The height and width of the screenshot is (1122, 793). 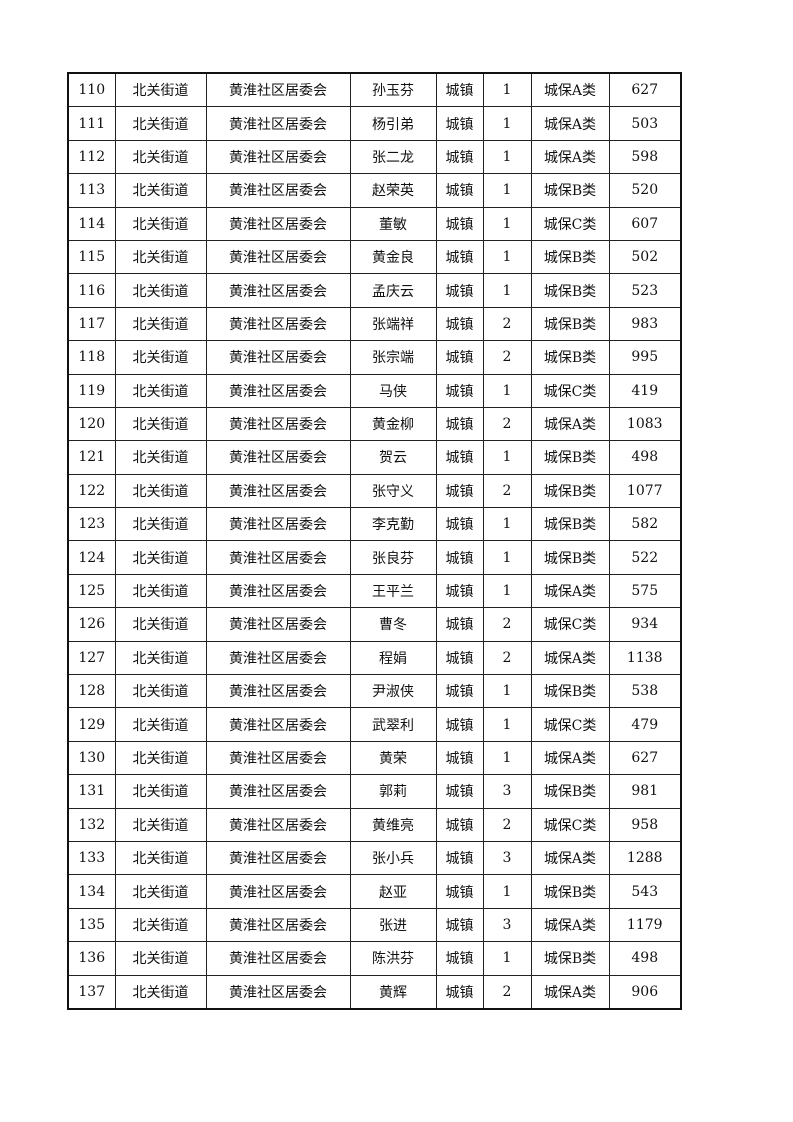 What do you see at coordinates (645, 858) in the screenshot?
I see `cell-amount: 1288` at bounding box center [645, 858].